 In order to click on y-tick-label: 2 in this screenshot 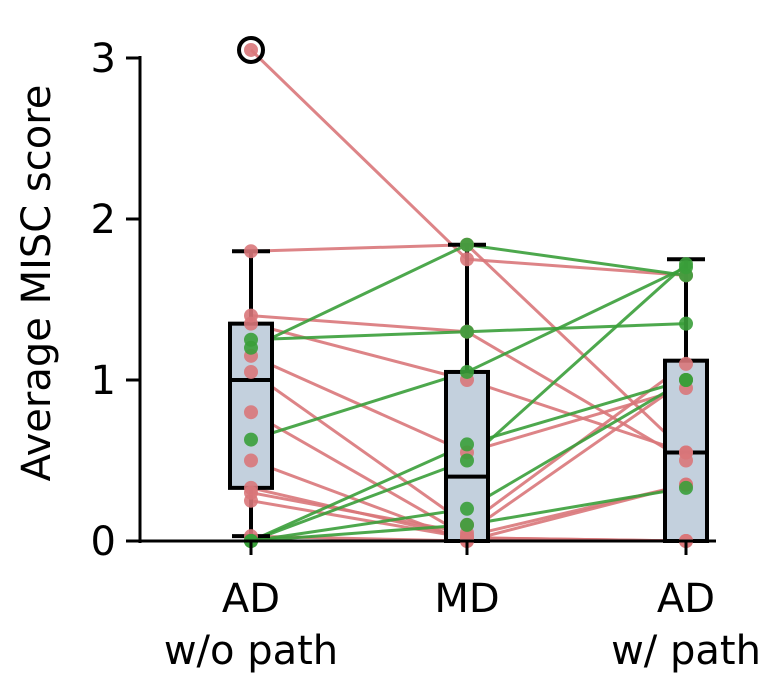, I will do `click(103, 220)`.